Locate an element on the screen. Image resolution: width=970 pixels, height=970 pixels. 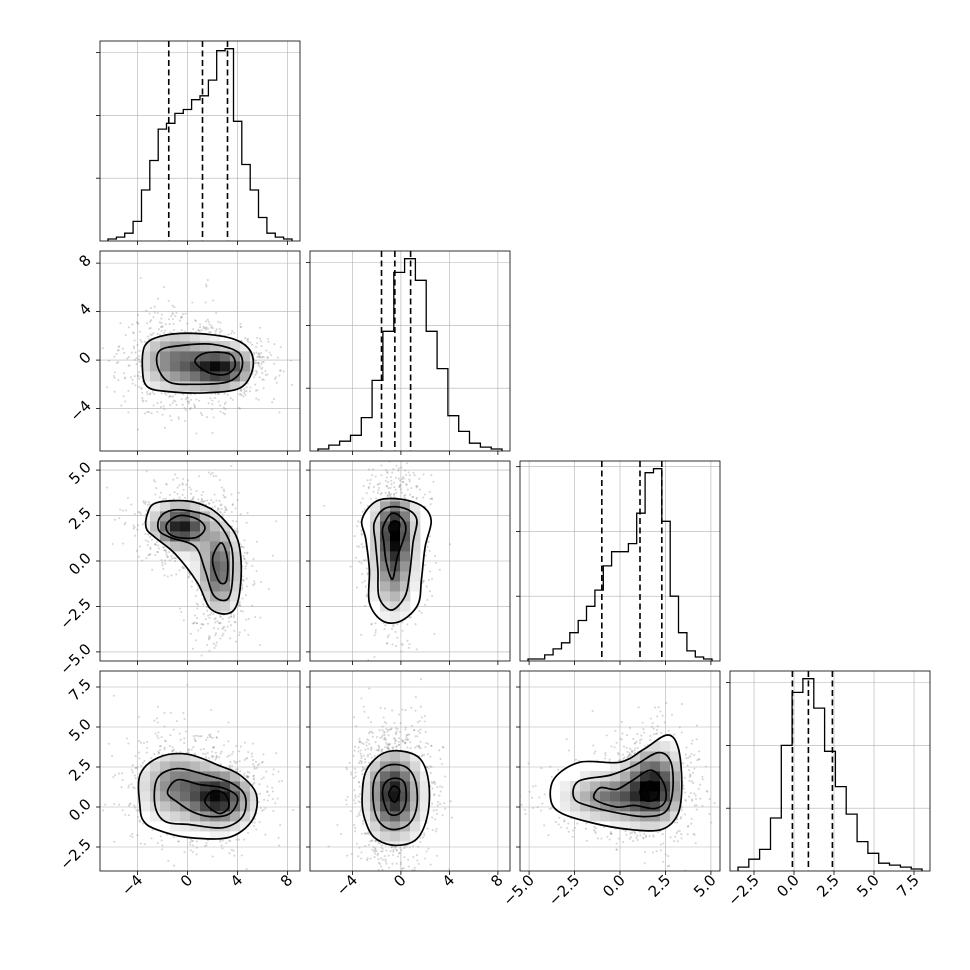
panel-frame is located at coordinates (410, 561).